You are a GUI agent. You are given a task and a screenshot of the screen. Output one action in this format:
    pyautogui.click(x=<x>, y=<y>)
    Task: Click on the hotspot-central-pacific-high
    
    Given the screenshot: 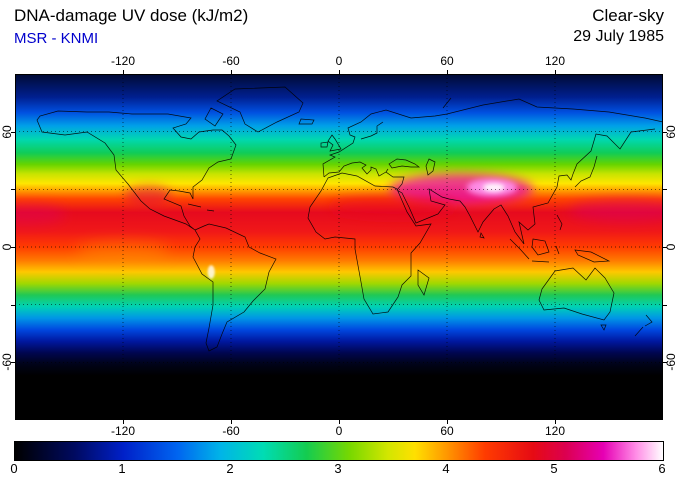 What is the action you would take?
    pyautogui.click(x=33, y=214)
    